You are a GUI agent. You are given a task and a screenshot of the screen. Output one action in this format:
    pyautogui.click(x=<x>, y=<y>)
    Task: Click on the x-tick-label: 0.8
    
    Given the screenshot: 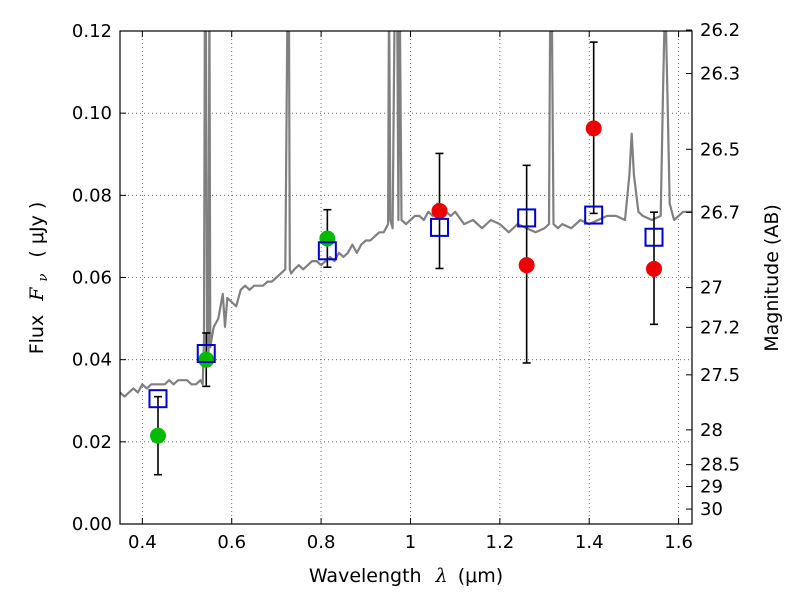 What is the action you would take?
    pyautogui.click(x=321, y=542)
    